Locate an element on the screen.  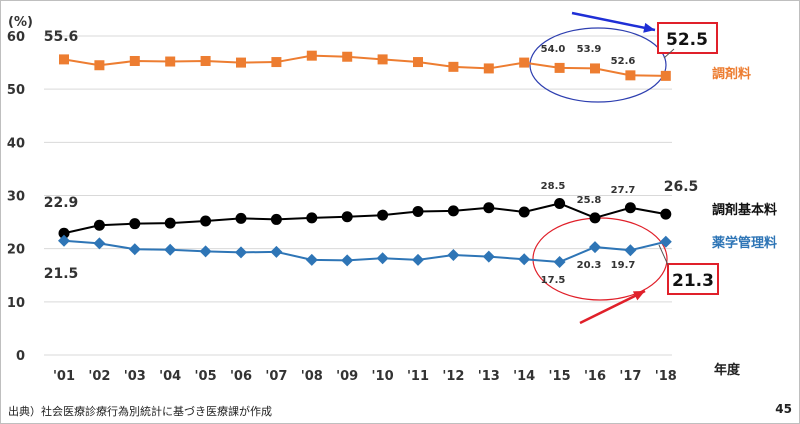
highlight-box-bottom is located at coordinates (693, 279).